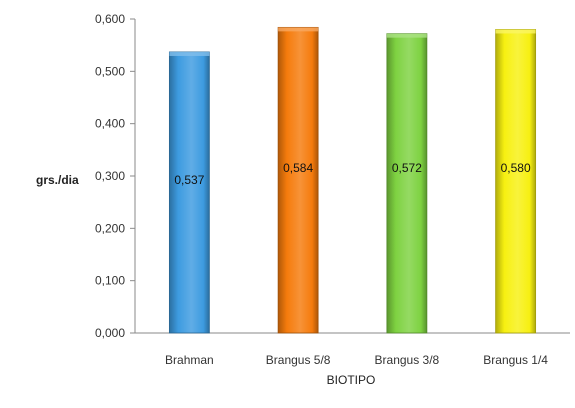  I want to click on y-tick-label: 0,400, so click(110, 124).